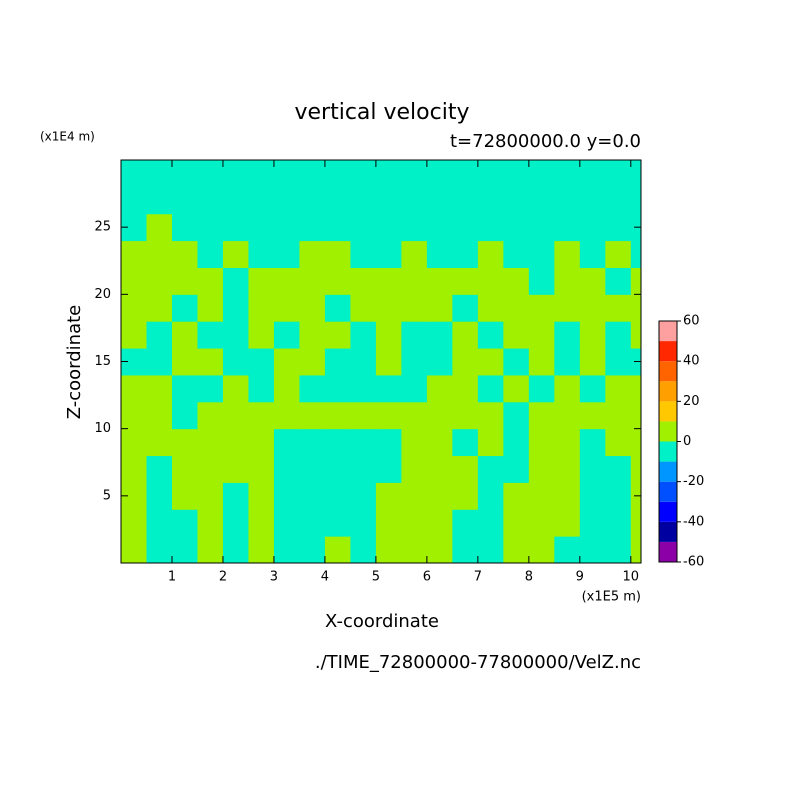 This screenshot has width=804, height=804. What do you see at coordinates (325, 577) in the screenshot?
I see `x-tick-label: 4` at bounding box center [325, 577].